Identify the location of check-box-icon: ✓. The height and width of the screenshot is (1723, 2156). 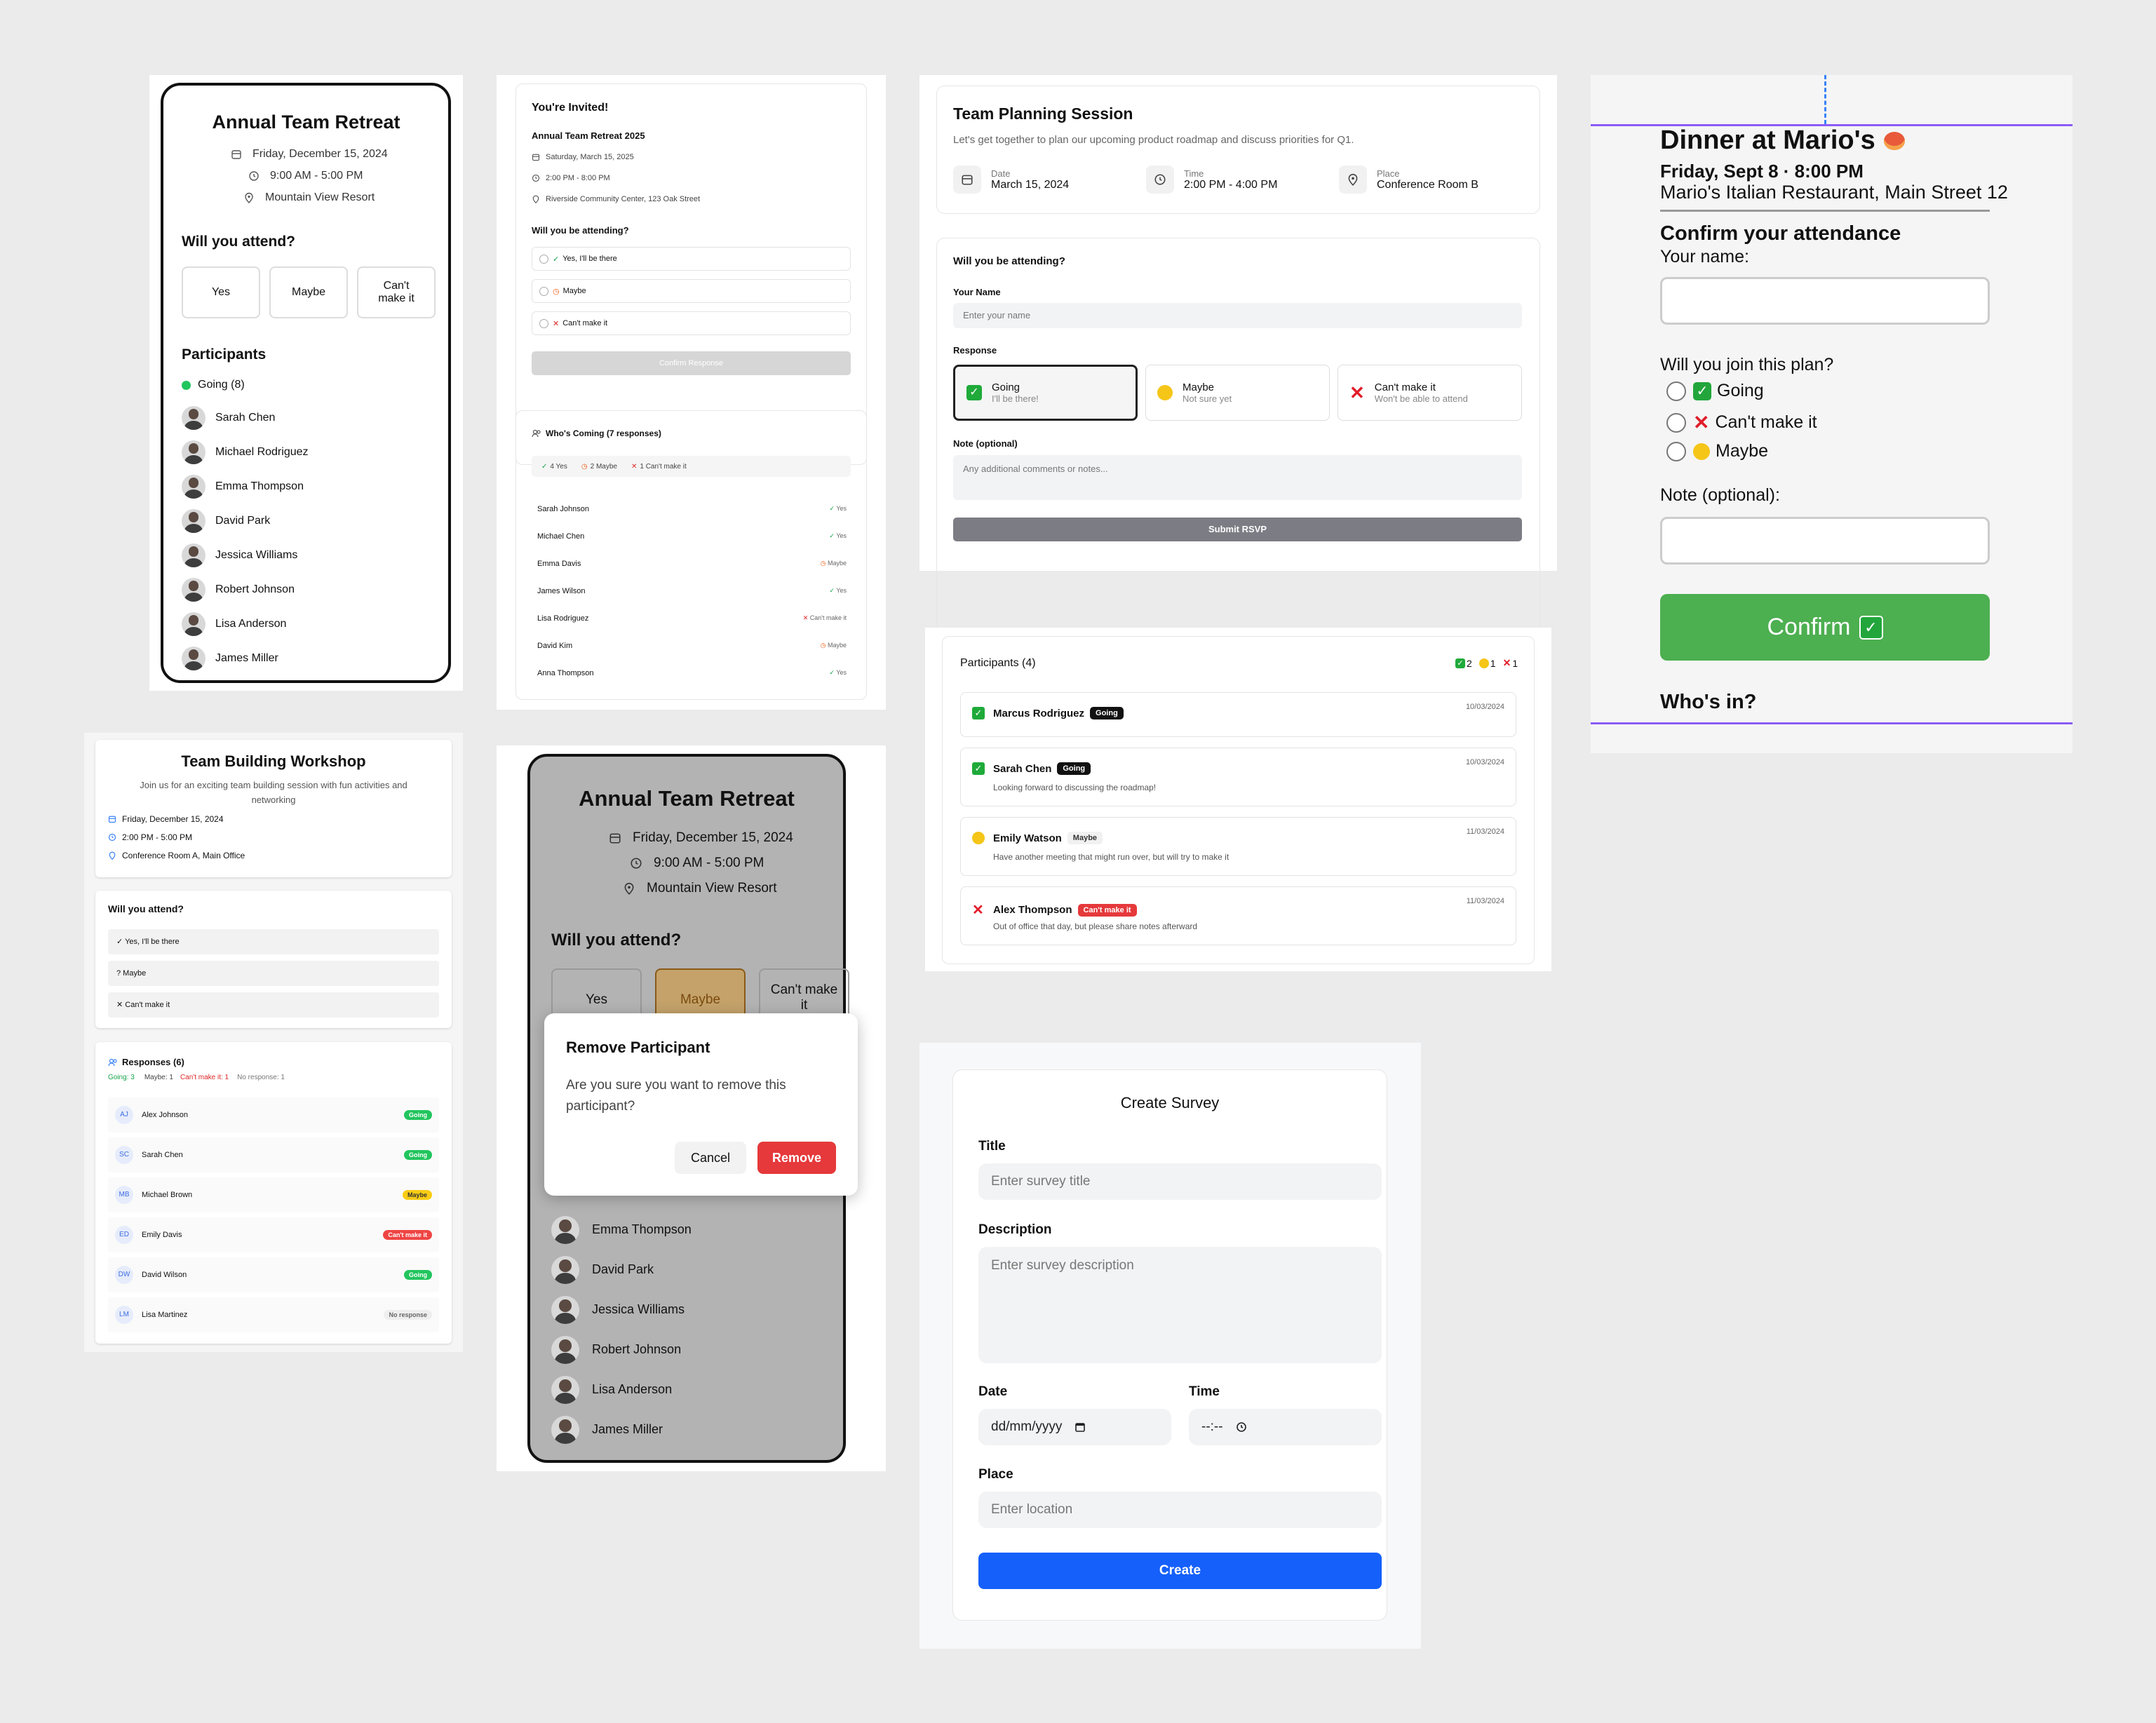
(974, 393).